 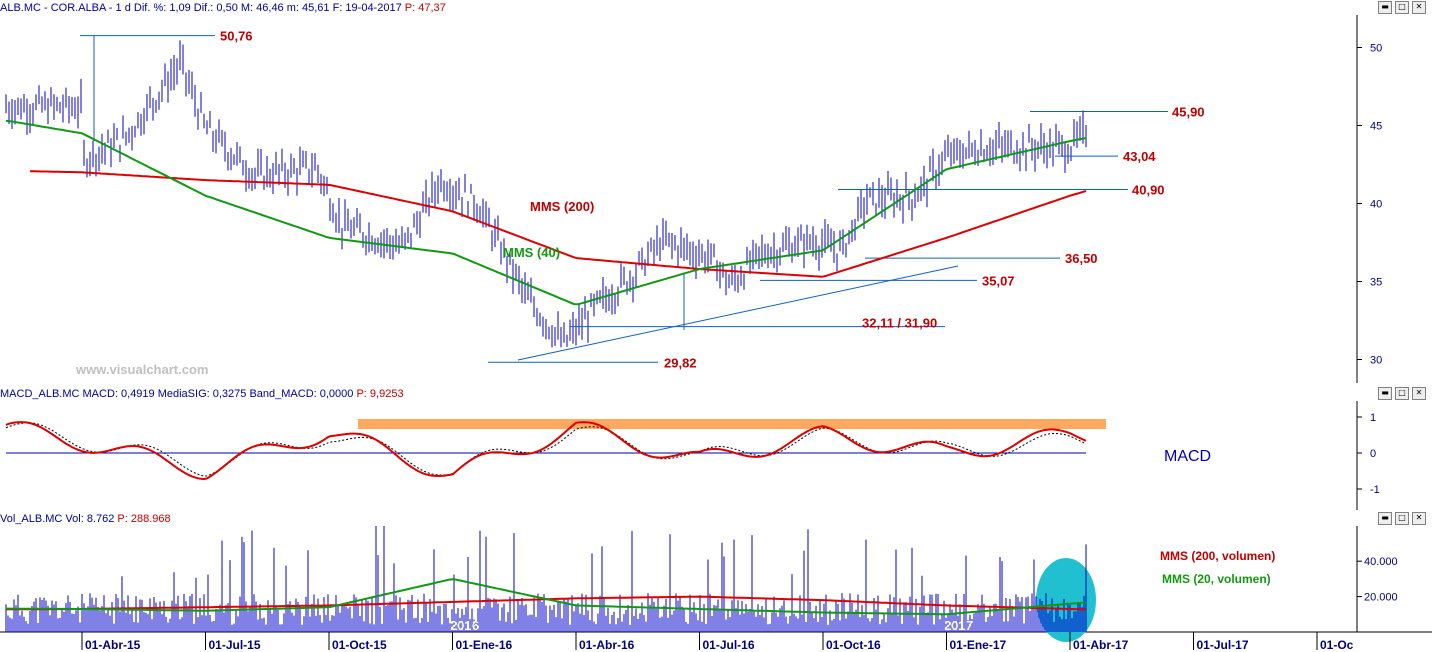 What do you see at coordinates (359, 645) in the screenshot?
I see `x-axis-label: 01-Oct-15` at bounding box center [359, 645].